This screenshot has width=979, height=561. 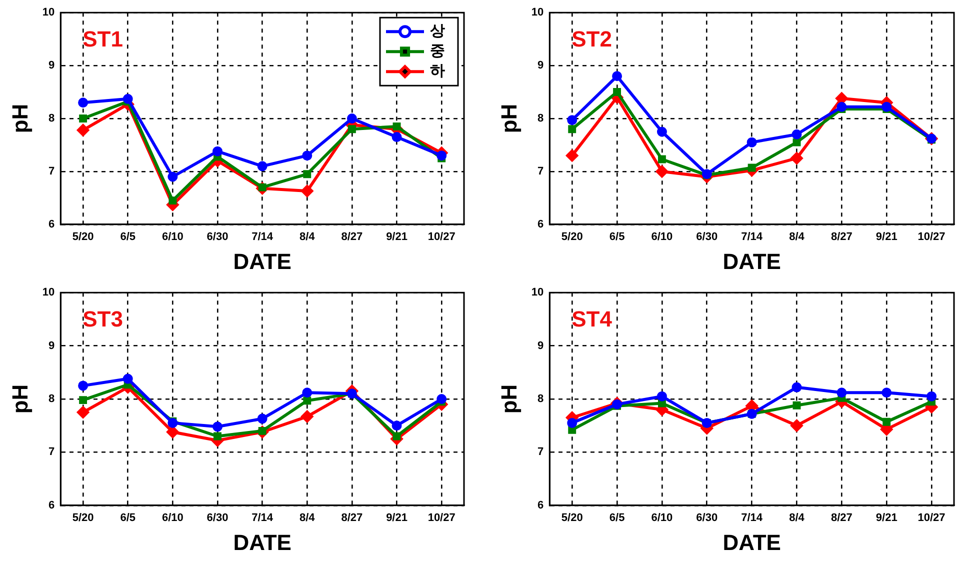 I want to click on annotation: ST4, so click(x=592, y=319).